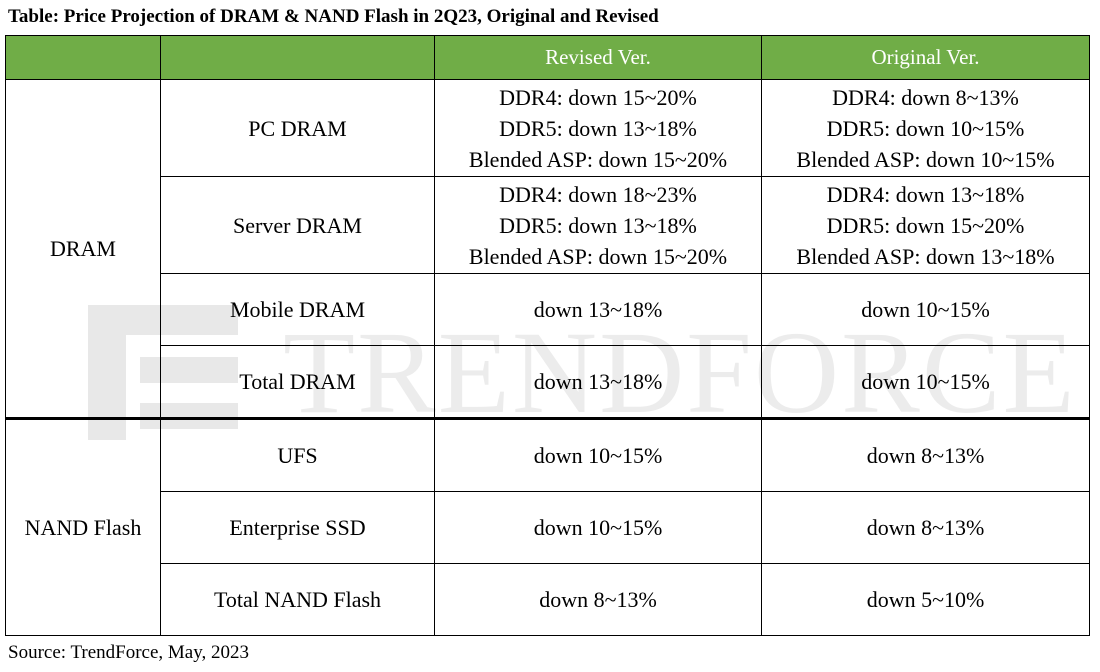  What do you see at coordinates (598, 194) in the screenshot?
I see `revised-line: DDR4: down 18~23%` at bounding box center [598, 194].